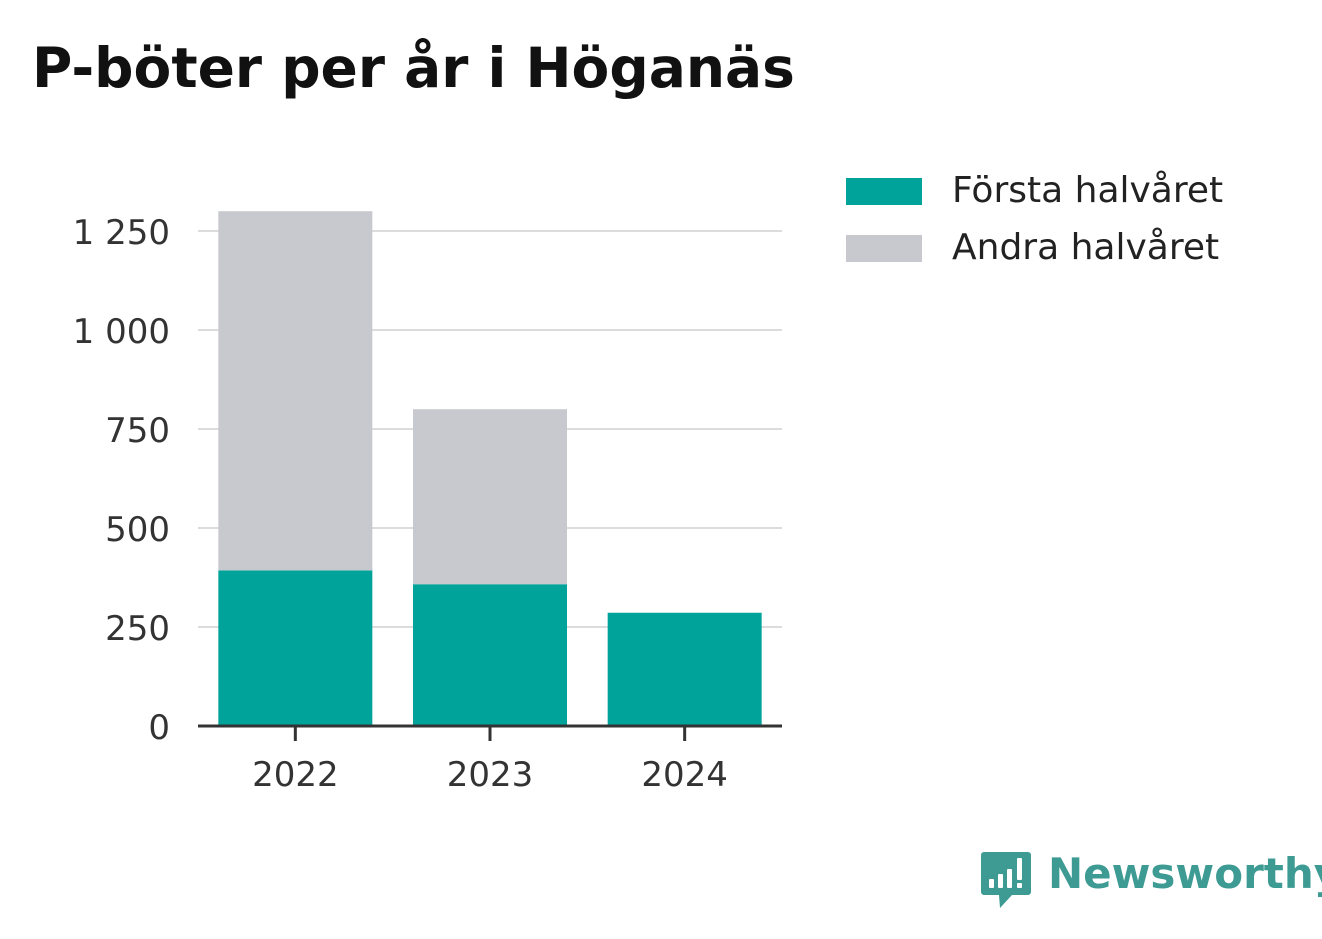 The height and width of the screenshot is (939, 1322). I want to click on legend-label-first-half: Första halvåret, so click(1088, 190).